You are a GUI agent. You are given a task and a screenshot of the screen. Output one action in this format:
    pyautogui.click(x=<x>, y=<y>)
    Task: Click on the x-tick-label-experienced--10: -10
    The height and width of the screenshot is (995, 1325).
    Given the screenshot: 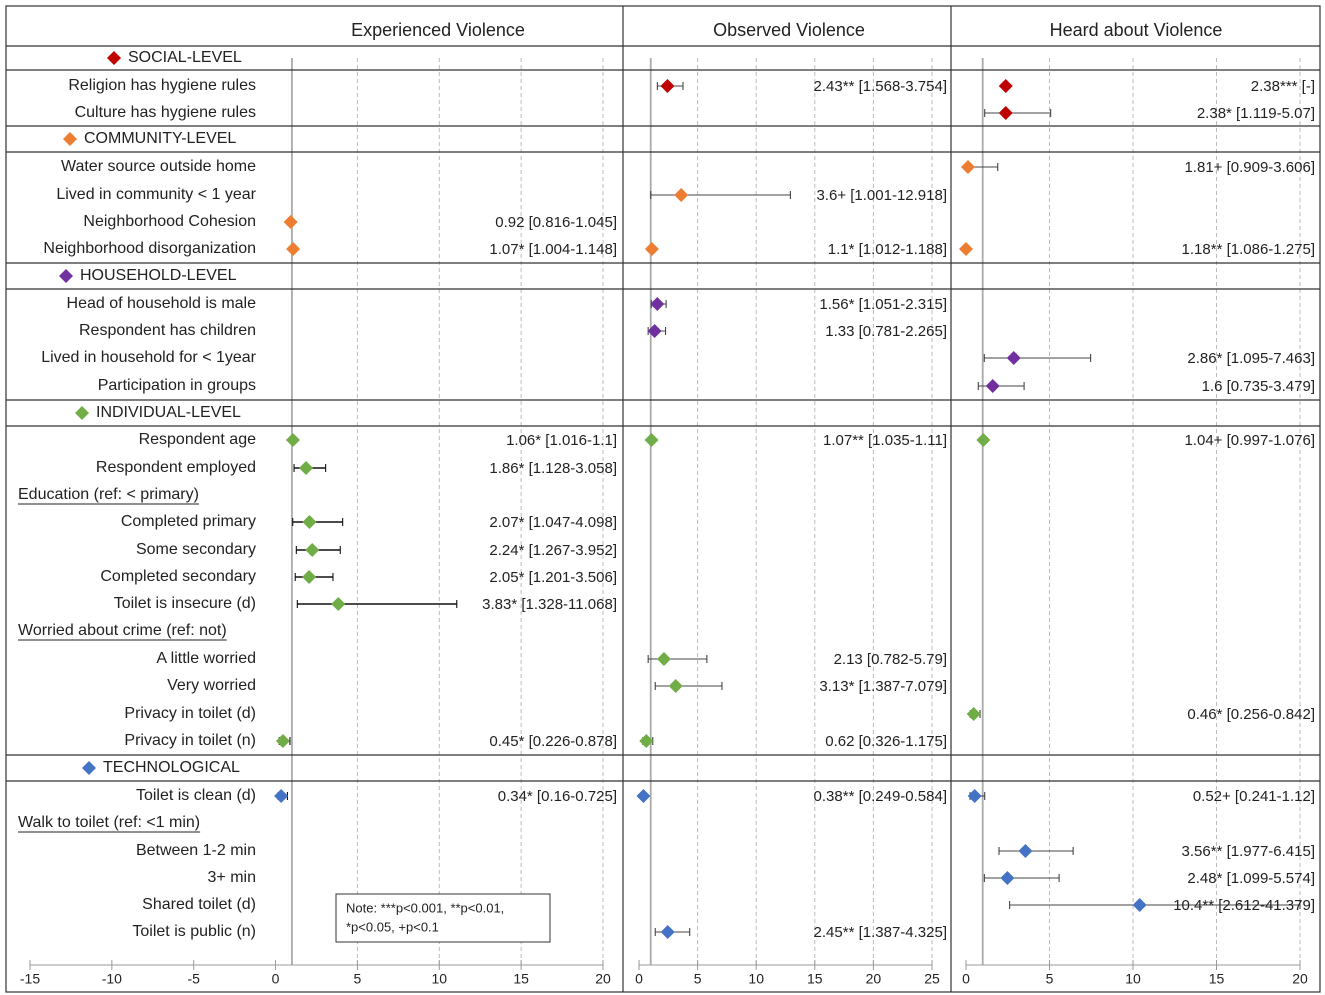 What is the action you would take?
    pyautogui.click(x=112, y=979)
    